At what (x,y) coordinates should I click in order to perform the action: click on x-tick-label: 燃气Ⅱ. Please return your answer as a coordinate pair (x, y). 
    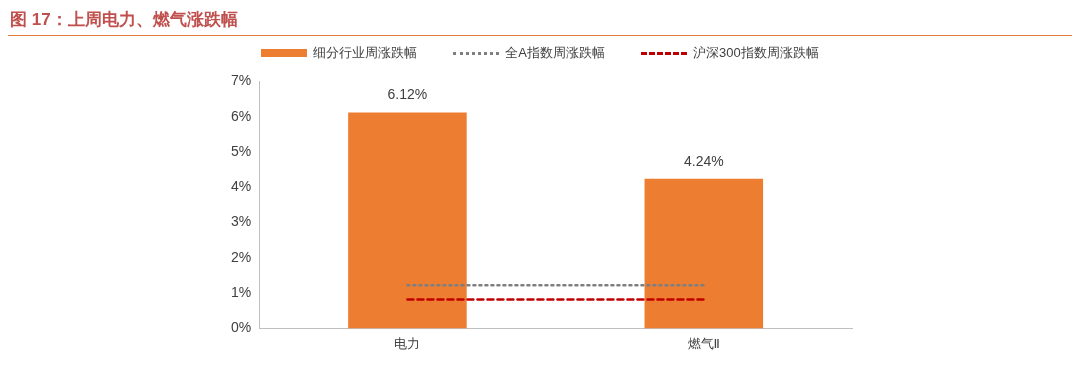
    Looking at the image, I should click on (704, 343).